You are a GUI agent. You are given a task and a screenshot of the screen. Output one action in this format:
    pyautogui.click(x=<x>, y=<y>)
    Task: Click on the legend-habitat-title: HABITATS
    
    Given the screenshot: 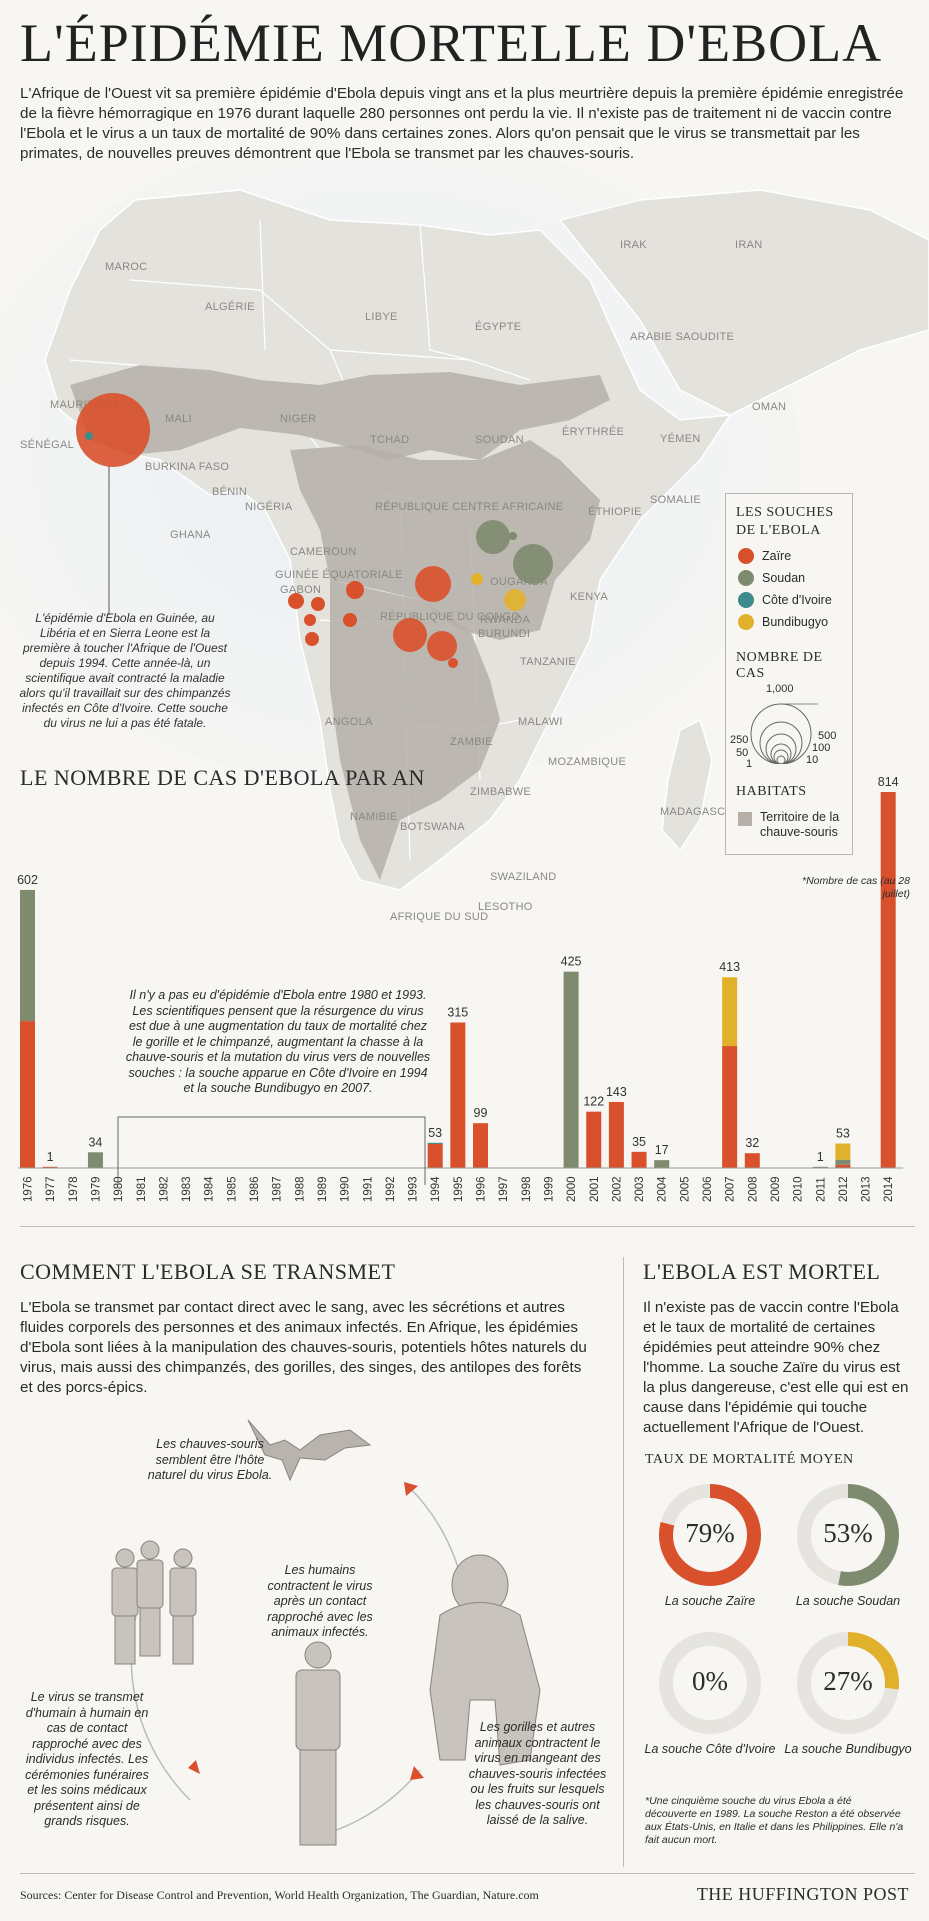 What is the action you would take?
    pyautogui.click(x=771, y=791)
    